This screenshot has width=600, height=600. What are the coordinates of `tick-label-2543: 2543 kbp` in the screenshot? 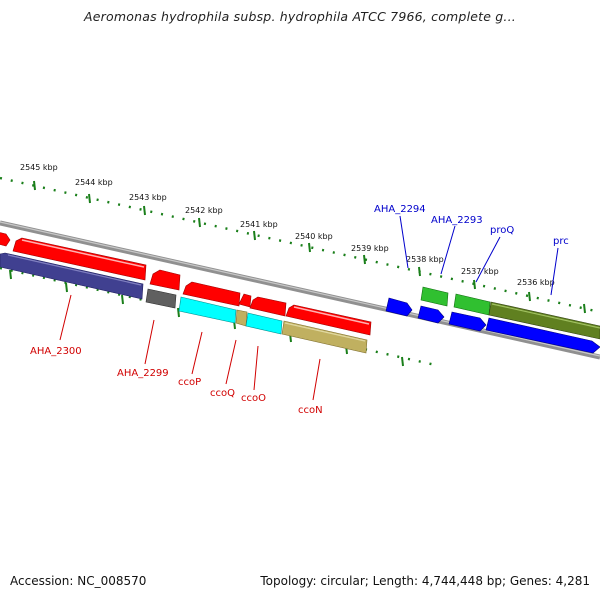 It's located at (148, 197).